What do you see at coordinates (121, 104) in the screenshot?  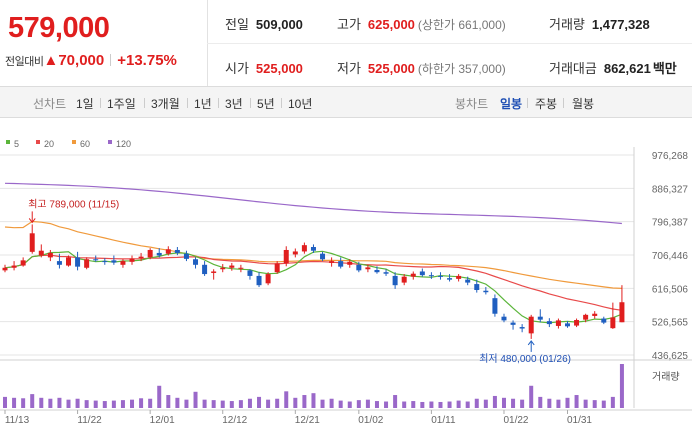 I see `tab-1w: 1주일` at bounding box center [121, 104].